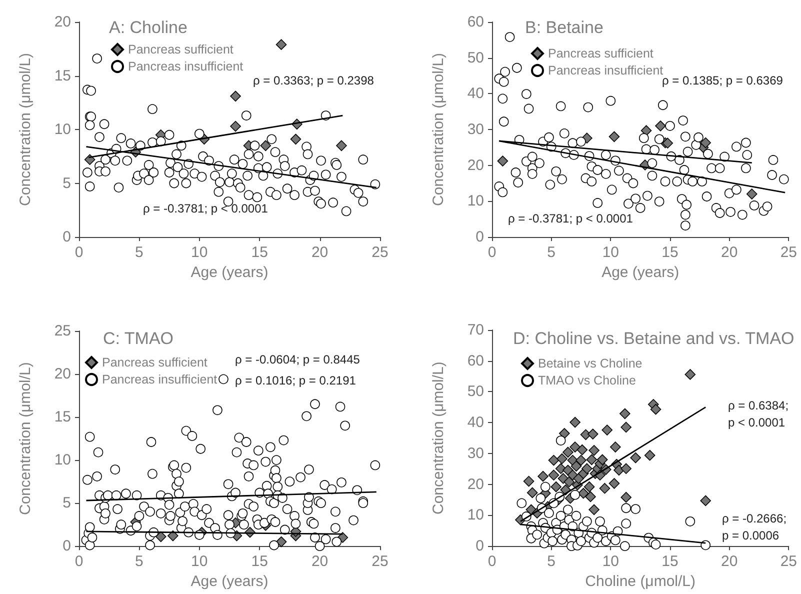  I want to click on annotation: ρ = 0.6384; p < 0.0001, so click(760, 414).